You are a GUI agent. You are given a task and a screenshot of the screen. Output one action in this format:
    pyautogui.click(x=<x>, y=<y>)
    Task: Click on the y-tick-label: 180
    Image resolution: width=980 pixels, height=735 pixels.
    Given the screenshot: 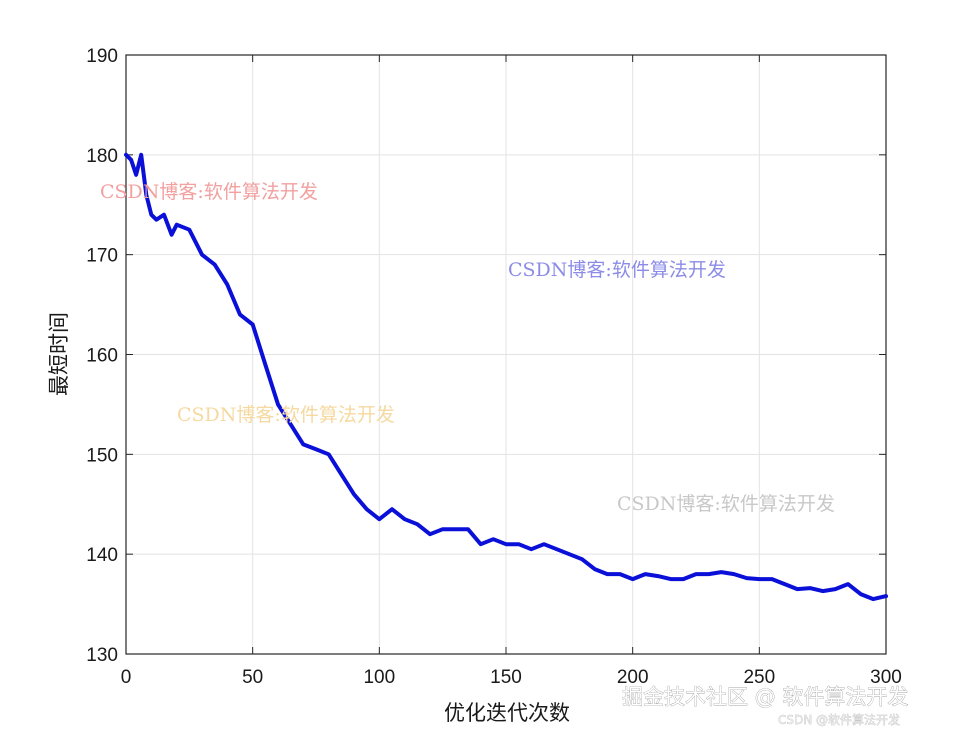 What is the action you would take?
    pyautogui.click(x=102, y=156)
    